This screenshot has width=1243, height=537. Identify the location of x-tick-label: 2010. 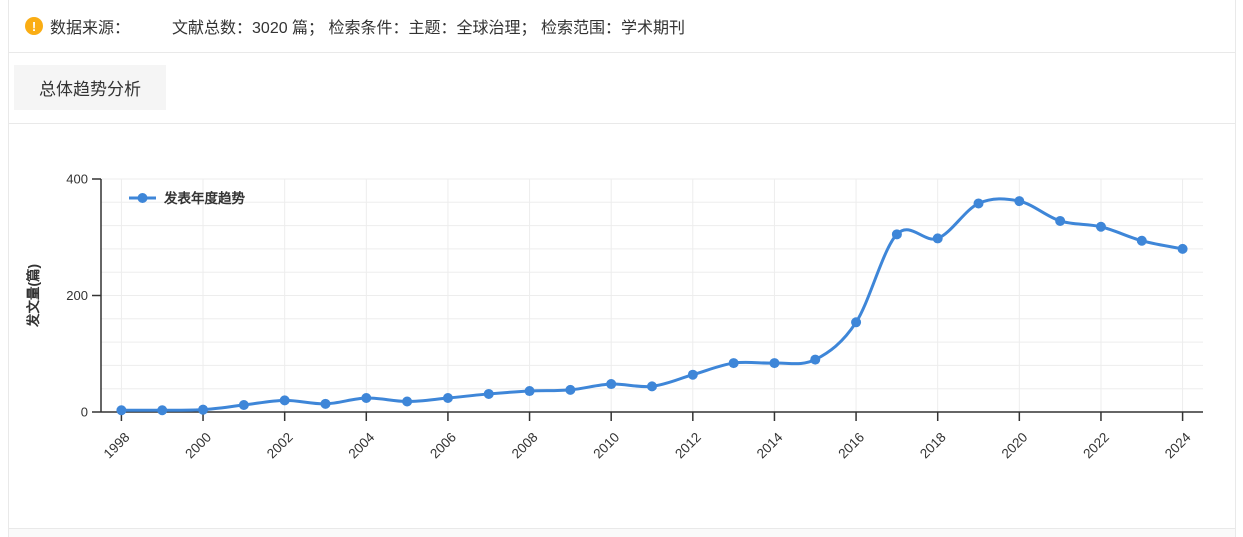
(606, 446).